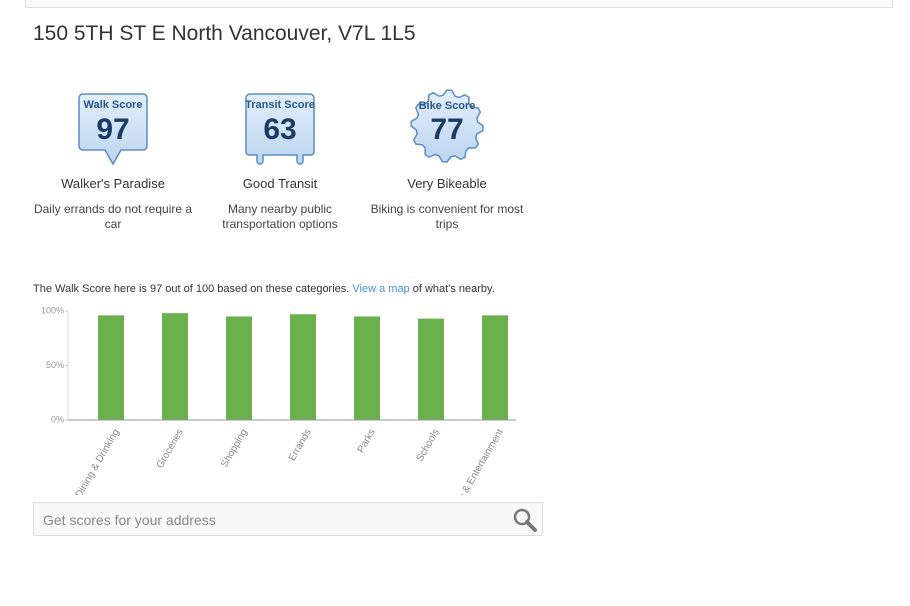 Image resolution: width=910 pixels, height=606 pixels. Describe the element at coordinates (447, 216) in the screenshot. I see `description: Biking is convenient for most trips` at that location.